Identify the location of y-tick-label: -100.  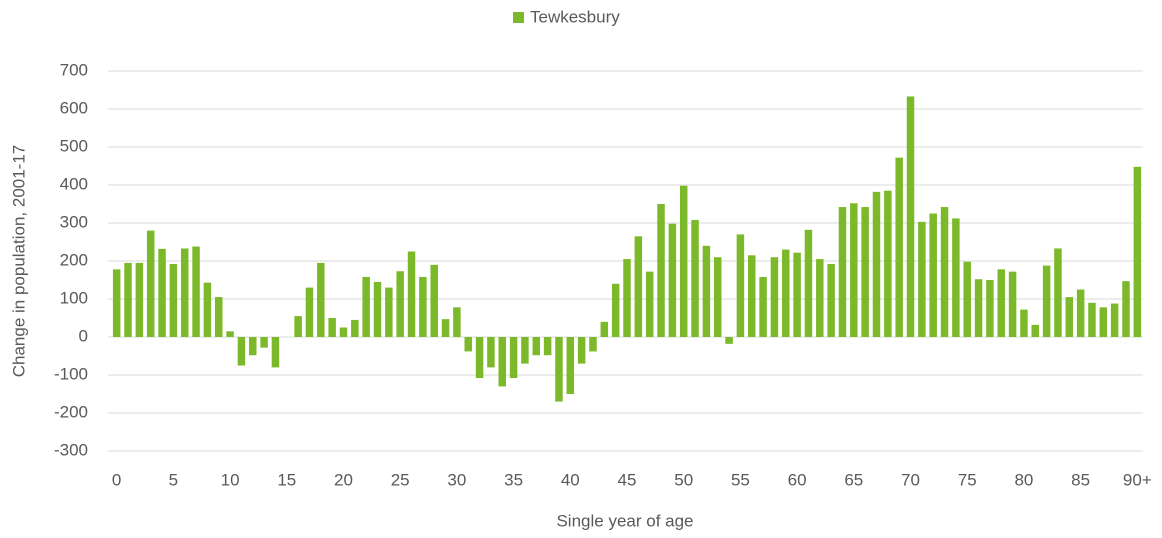
(71, 373).